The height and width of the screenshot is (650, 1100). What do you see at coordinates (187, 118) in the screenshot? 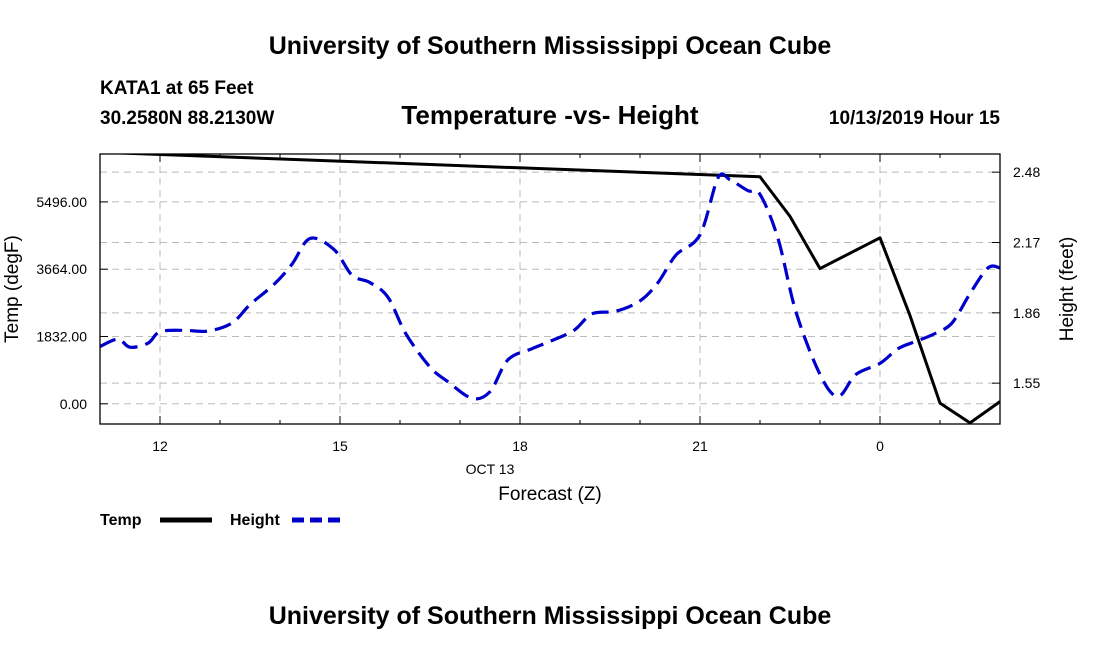
I see `location-label: 30.2580N 88.2130W` at bounding box center [187, 118].